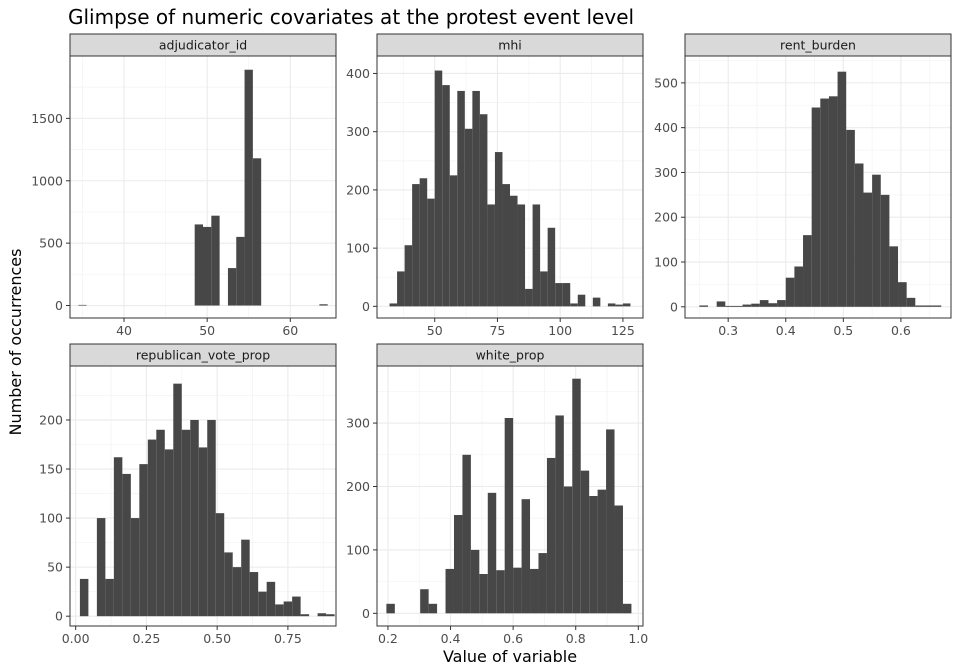 The image size is (960, 672). I want to click on facet-adjudicator-id: adjudicator_id 40 50 60 0 500 1000 1500, so click(184, 185).